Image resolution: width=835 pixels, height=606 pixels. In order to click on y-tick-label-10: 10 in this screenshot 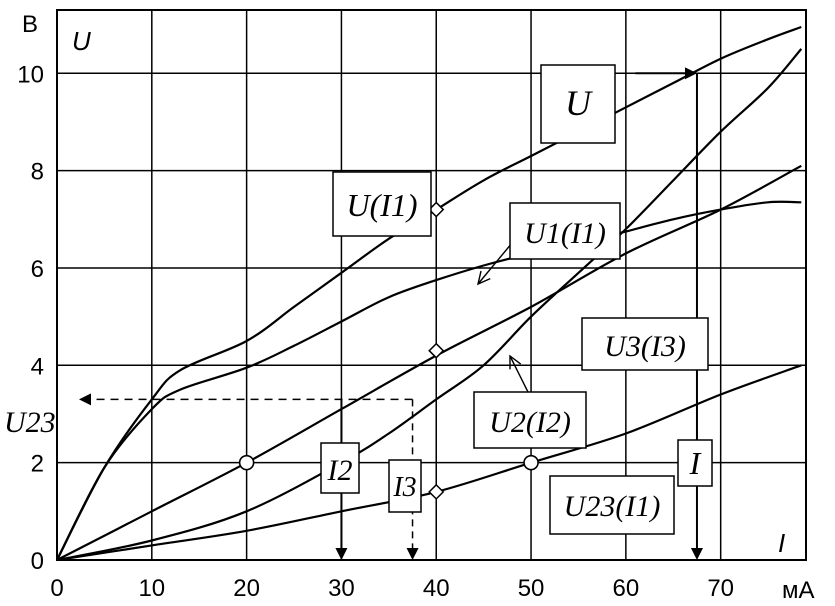, I will do `click(30, 74)`.